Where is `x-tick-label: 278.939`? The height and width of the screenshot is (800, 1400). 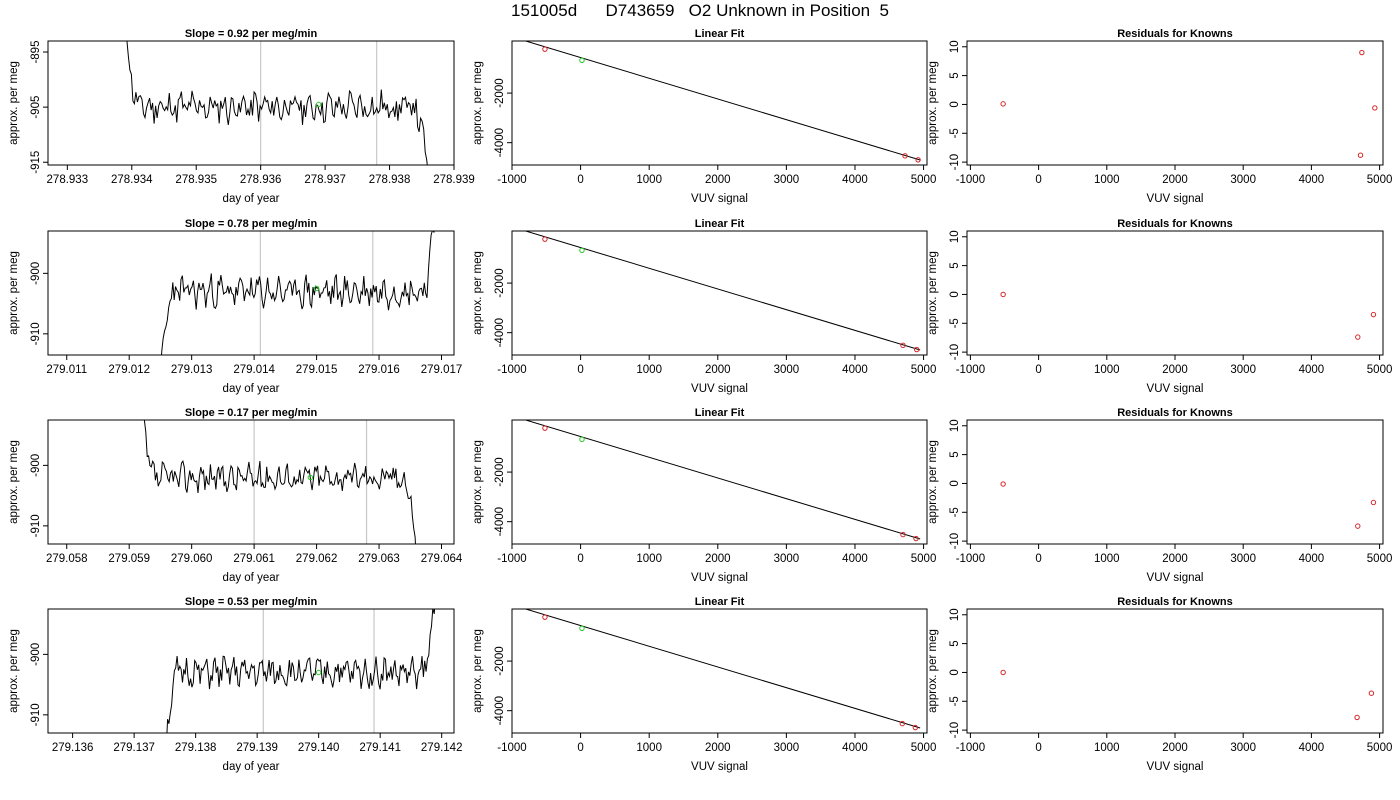 x-tick-label: 278.939 is located at coordinates (454, 180).